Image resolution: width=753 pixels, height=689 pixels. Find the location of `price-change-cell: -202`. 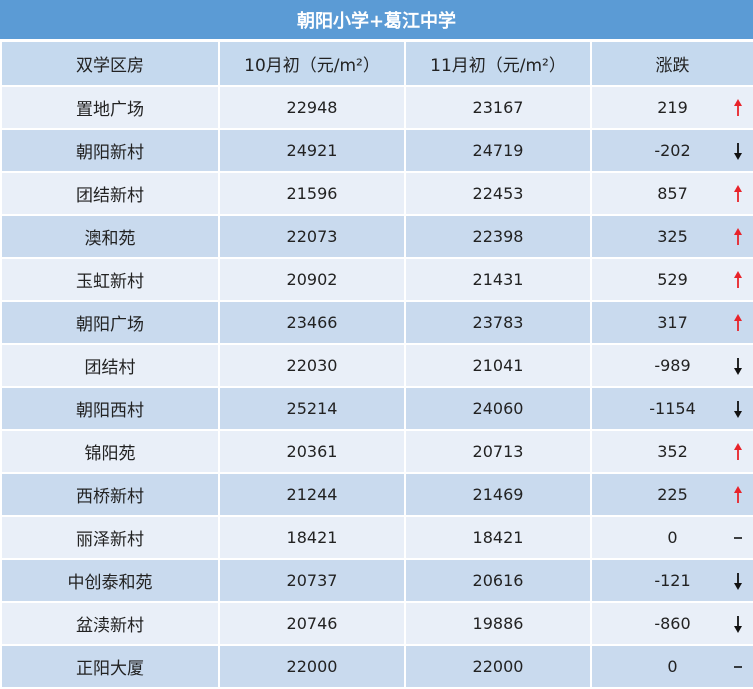

price-change-cell: -202 is located at coordinates (671, 150).